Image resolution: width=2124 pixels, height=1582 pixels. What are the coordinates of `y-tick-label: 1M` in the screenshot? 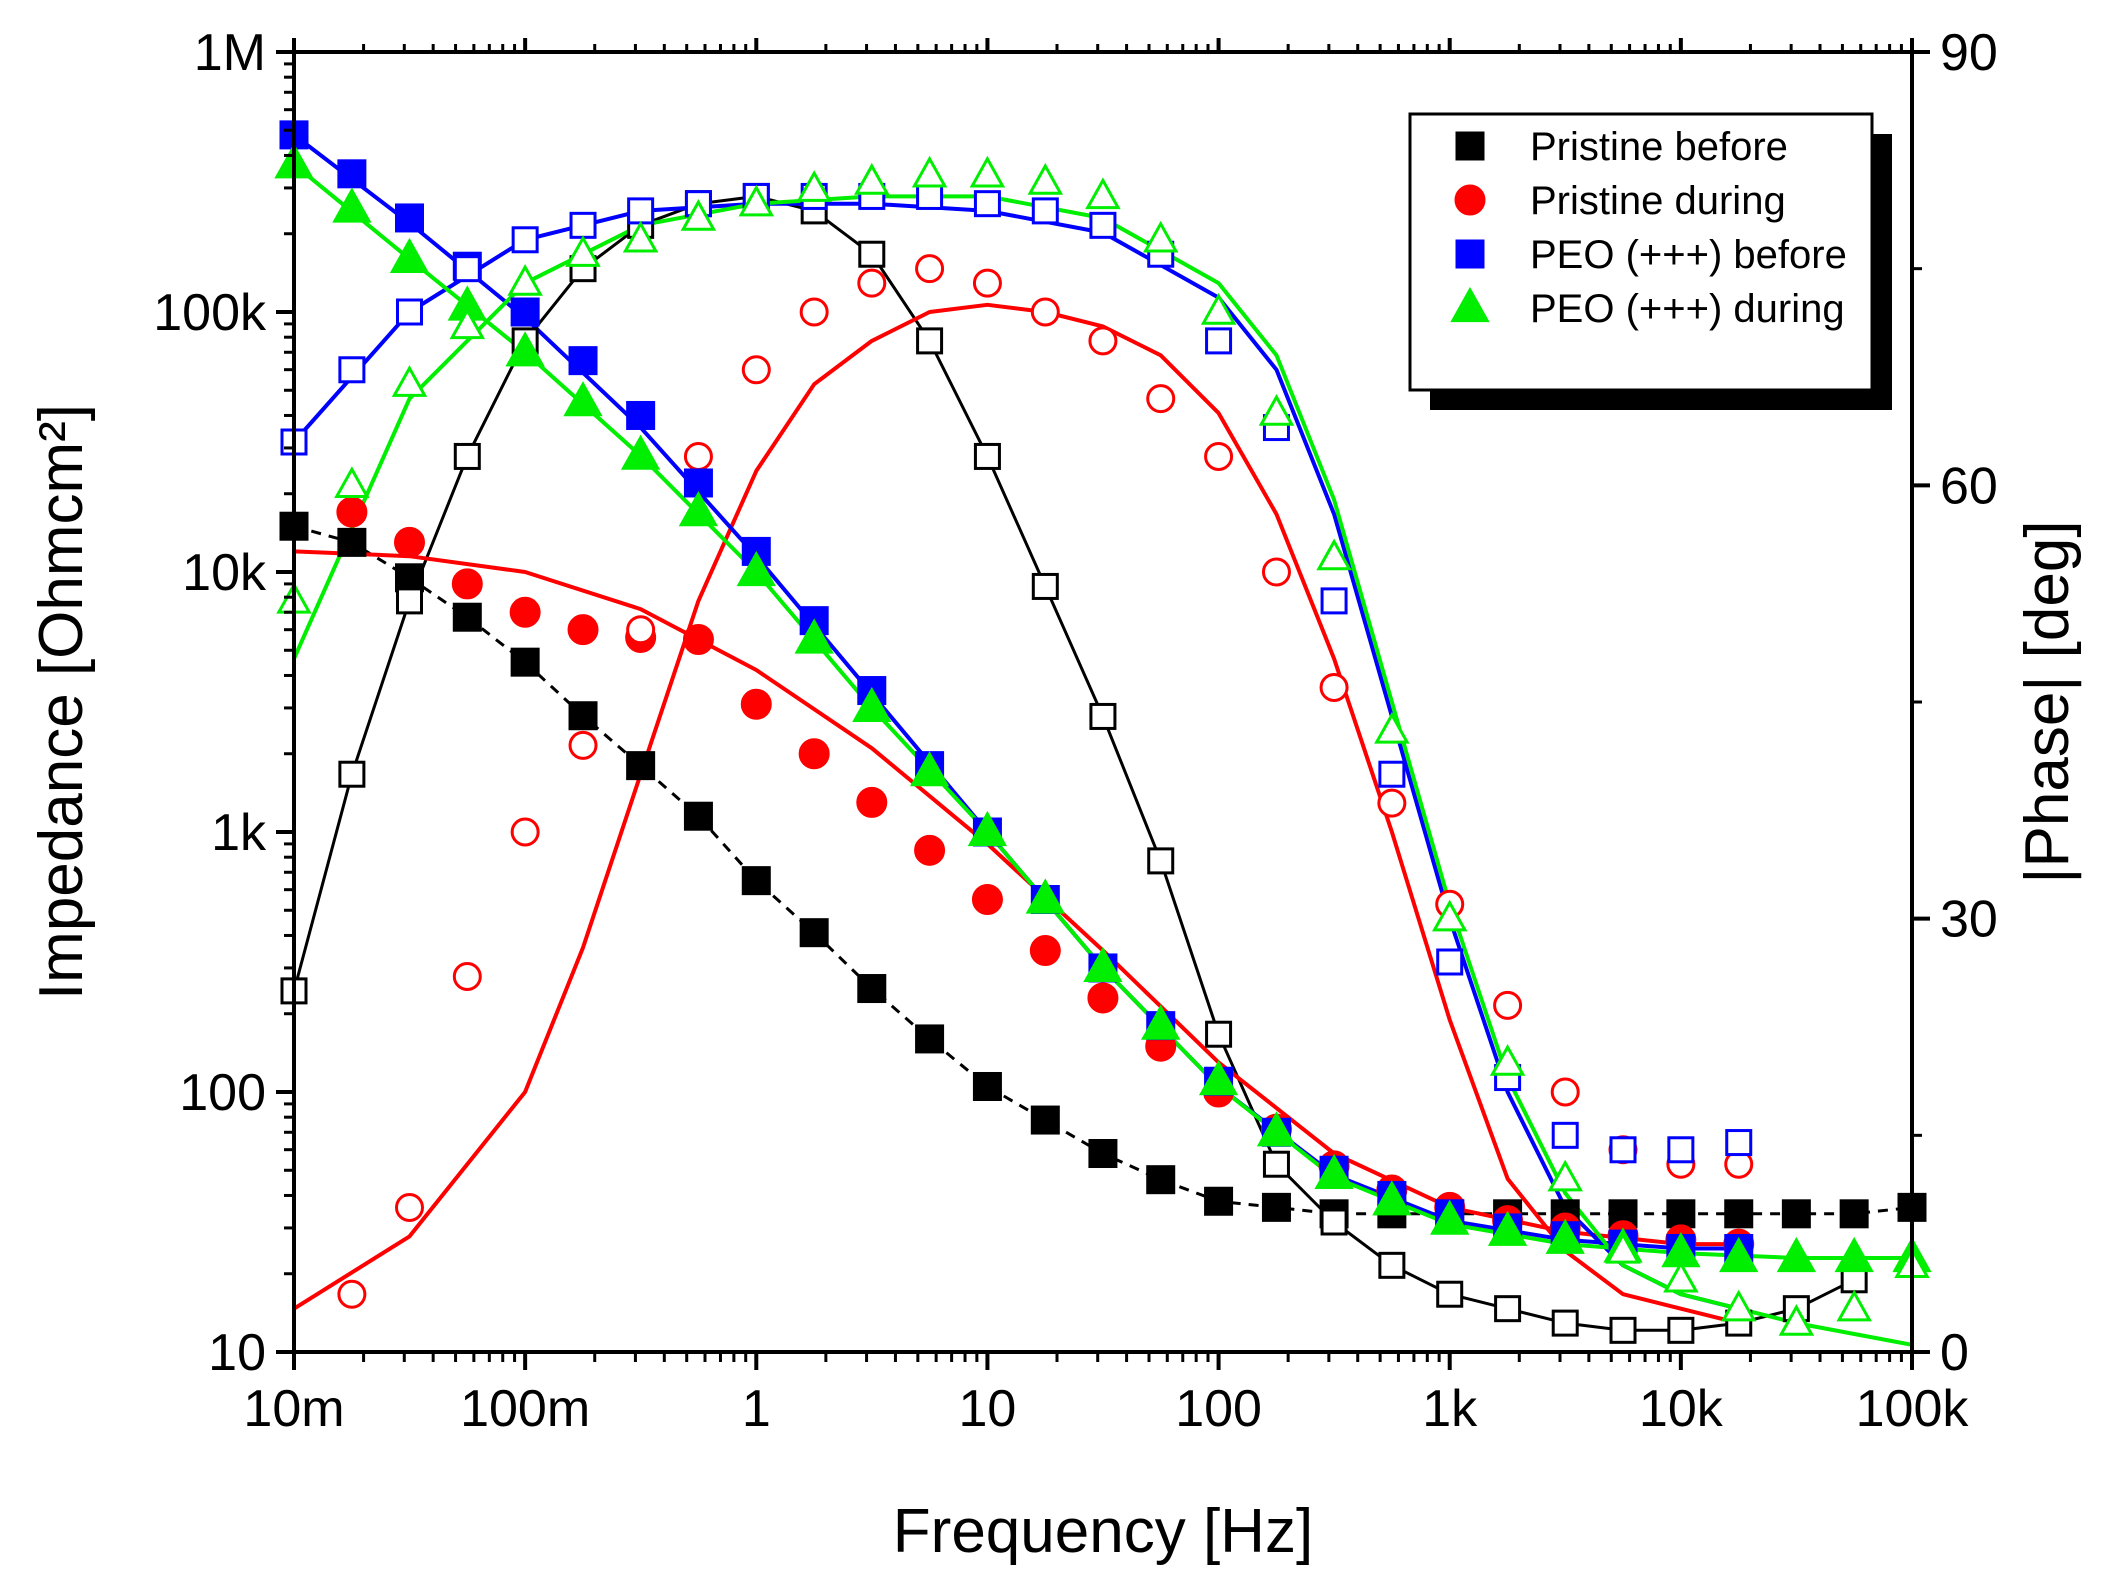 It's located at (230, 53).